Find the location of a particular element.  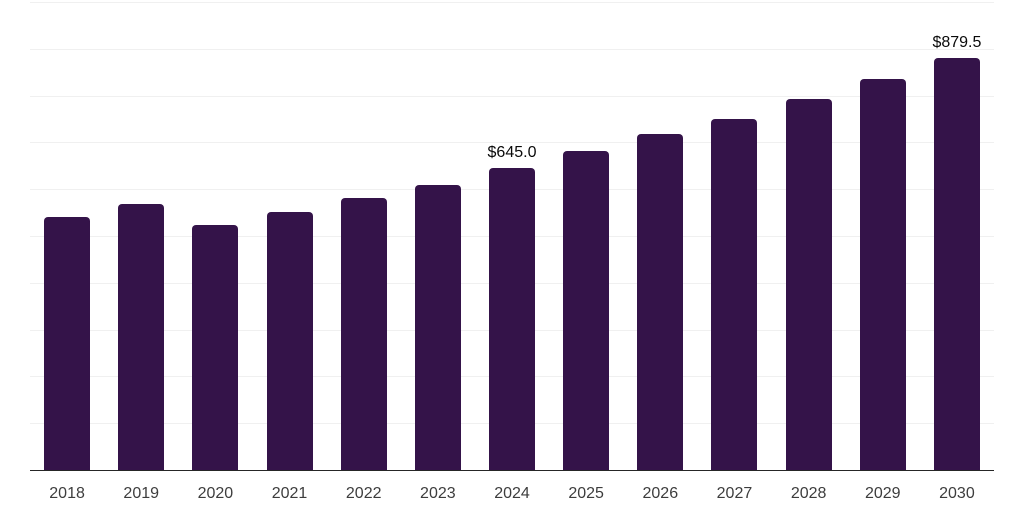

x-tick-label-2030: 2030 is located at coordinates (957, 493).